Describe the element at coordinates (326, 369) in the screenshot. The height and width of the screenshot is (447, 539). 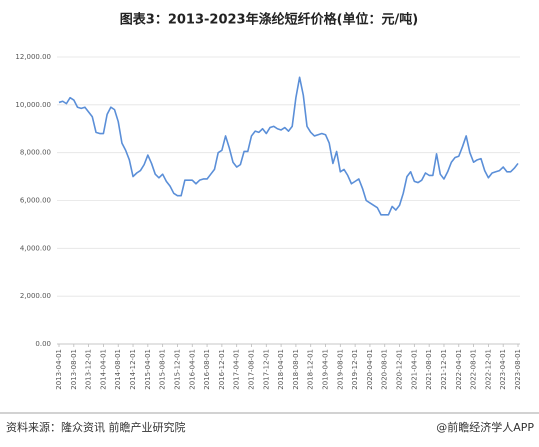
I see `x-tick-label: 2019-04-01` at that location.